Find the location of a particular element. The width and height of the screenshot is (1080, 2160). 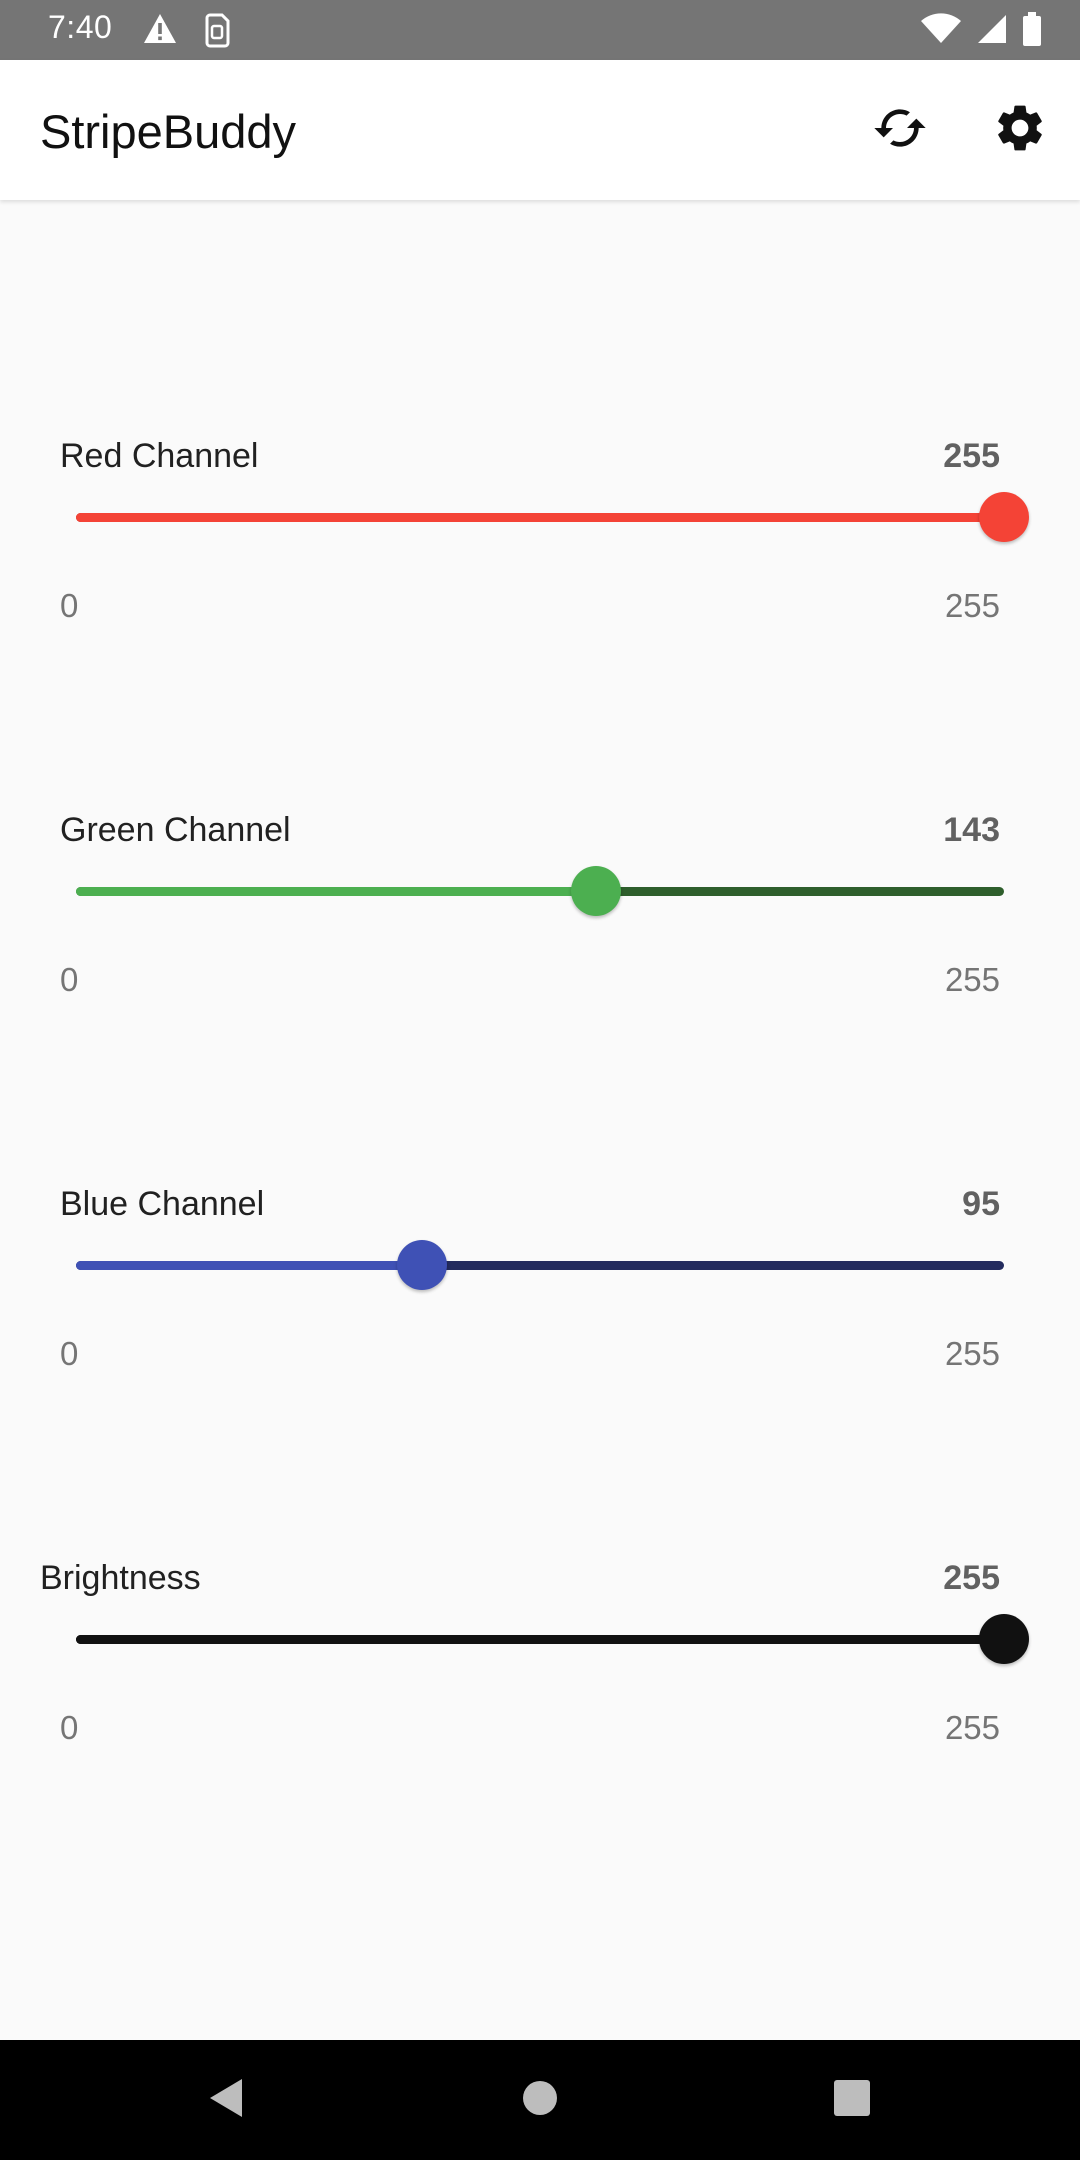

slider-section-green: Green Channel 143 0 255 is located at coordinates (540, 921).